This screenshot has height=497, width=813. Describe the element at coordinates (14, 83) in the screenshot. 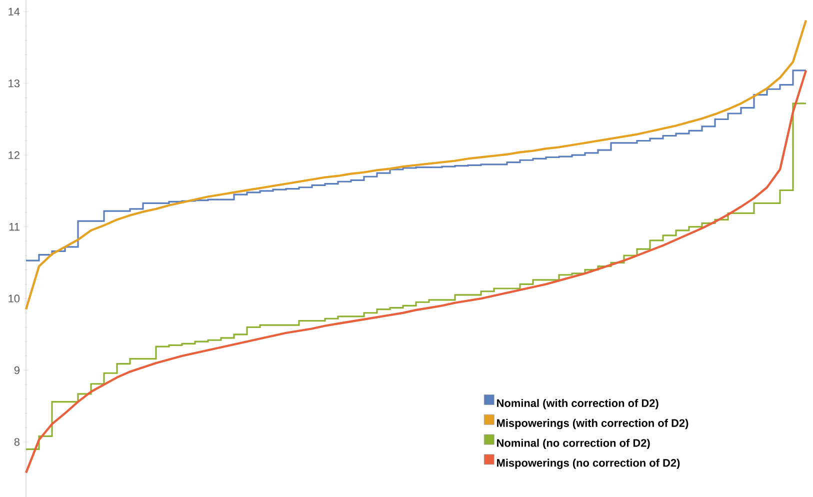

I see `y-tick-label: 13` at that location.